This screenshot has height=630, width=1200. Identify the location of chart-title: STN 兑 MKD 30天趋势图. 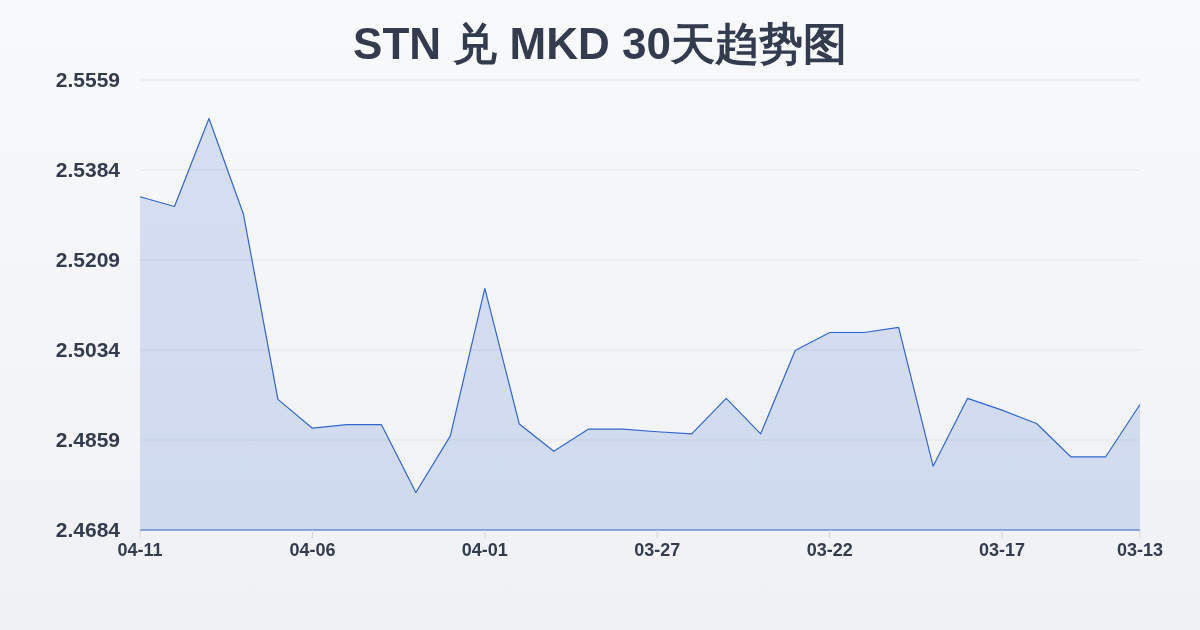
(600, 43).